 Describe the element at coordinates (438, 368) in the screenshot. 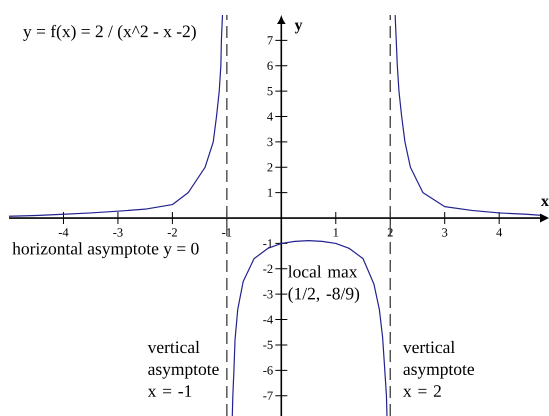

I see `ref-line-label: vertical asymptote x = 2` at that location.